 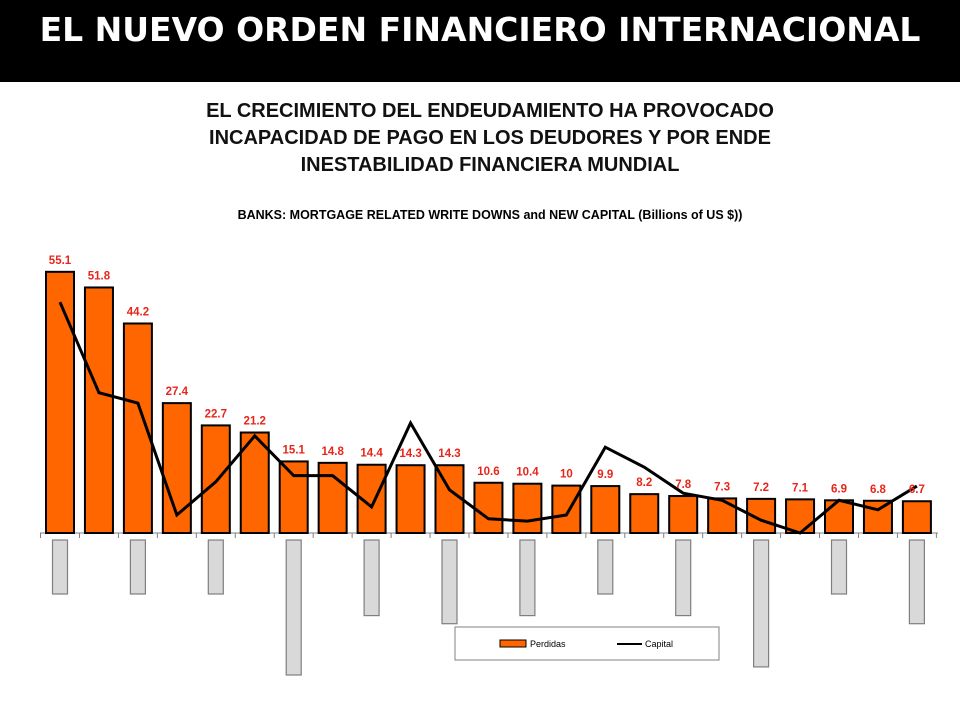 I want to click on legend: Perdidas Capital, so click(x=587, y=643).